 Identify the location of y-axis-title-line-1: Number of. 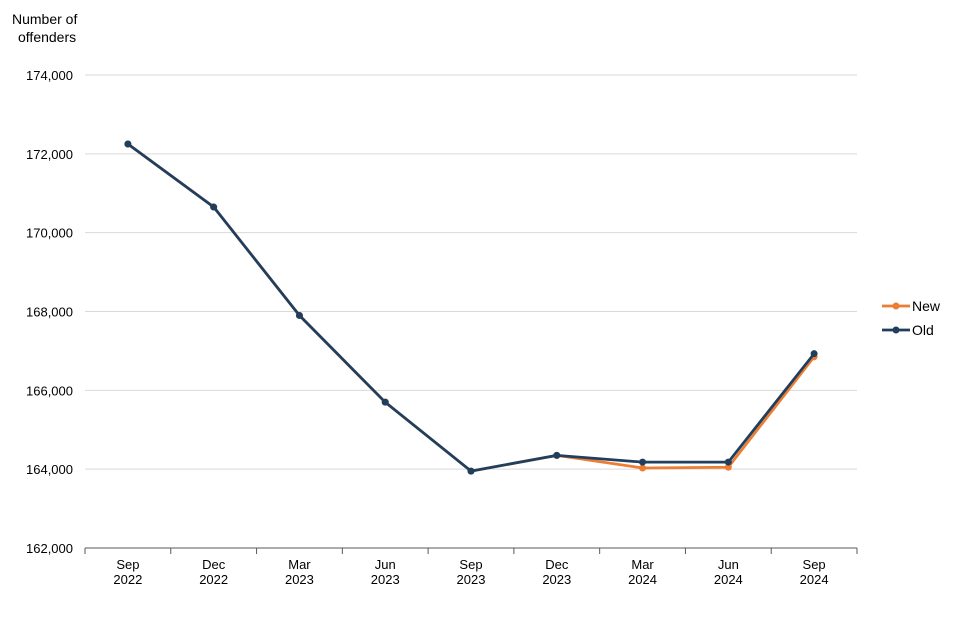
(44, 19).